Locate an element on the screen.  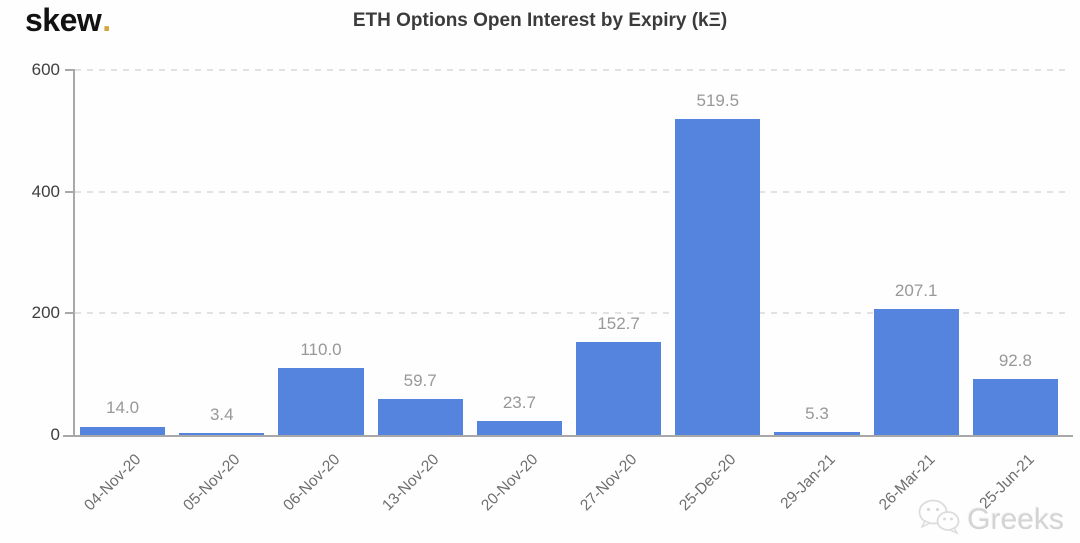
bar-group: 23.7 20-Nov-20 is located at coordinates (519, 292).